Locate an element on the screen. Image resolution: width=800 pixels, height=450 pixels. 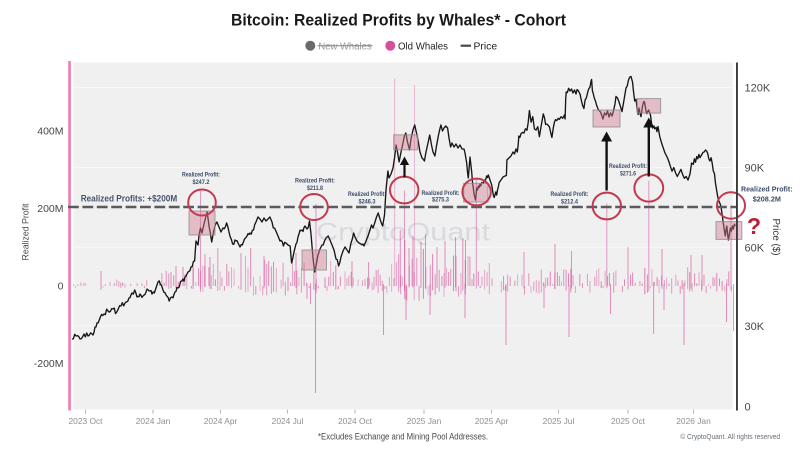
svg-text: 2024 Oct is located at coordinates (355, 421).